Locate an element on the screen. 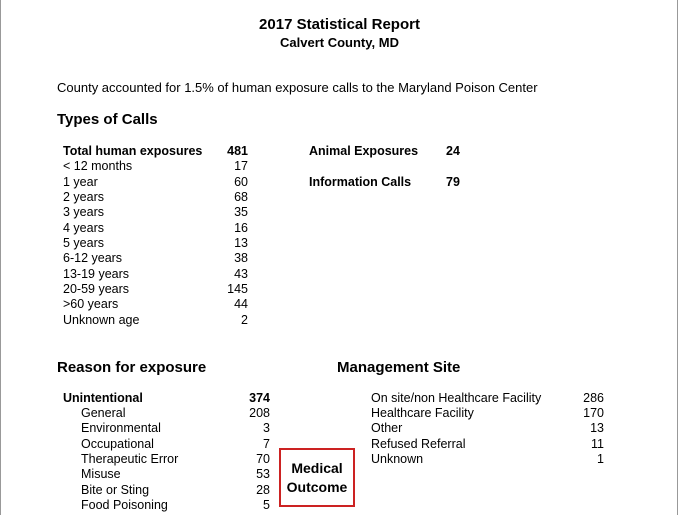 This screenshot has height=515, width=679. reason-row-value: 208 is located at coordinates (259, 413).